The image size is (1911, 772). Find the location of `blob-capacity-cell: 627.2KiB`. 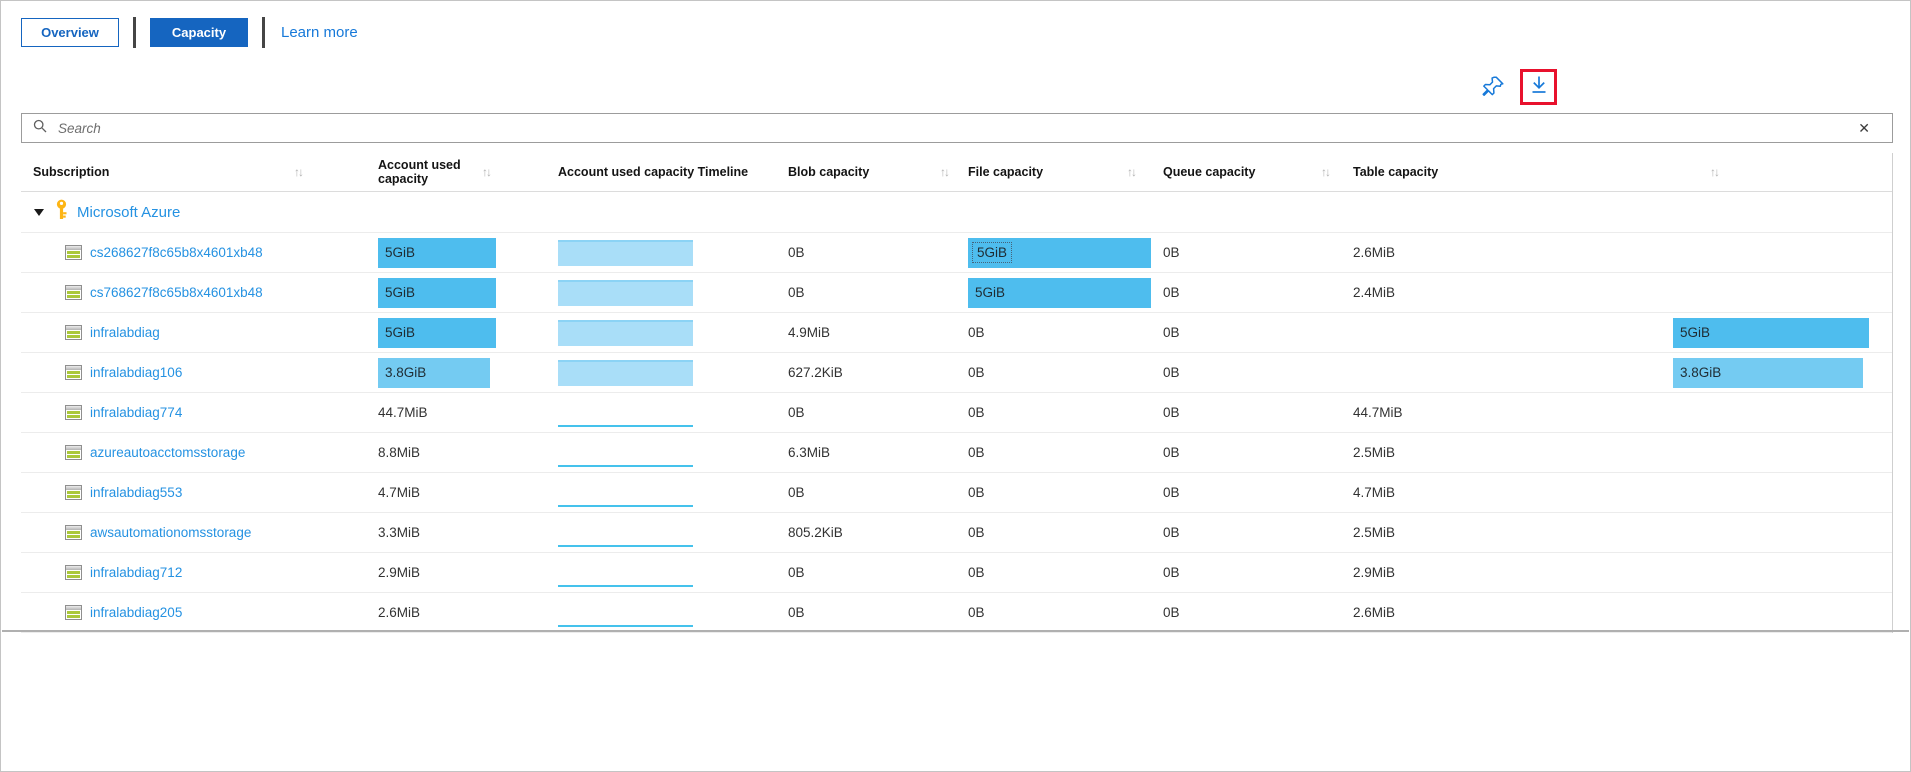

blob-capacity-cell: 627.2KiB is located at coordinates (866, 372).